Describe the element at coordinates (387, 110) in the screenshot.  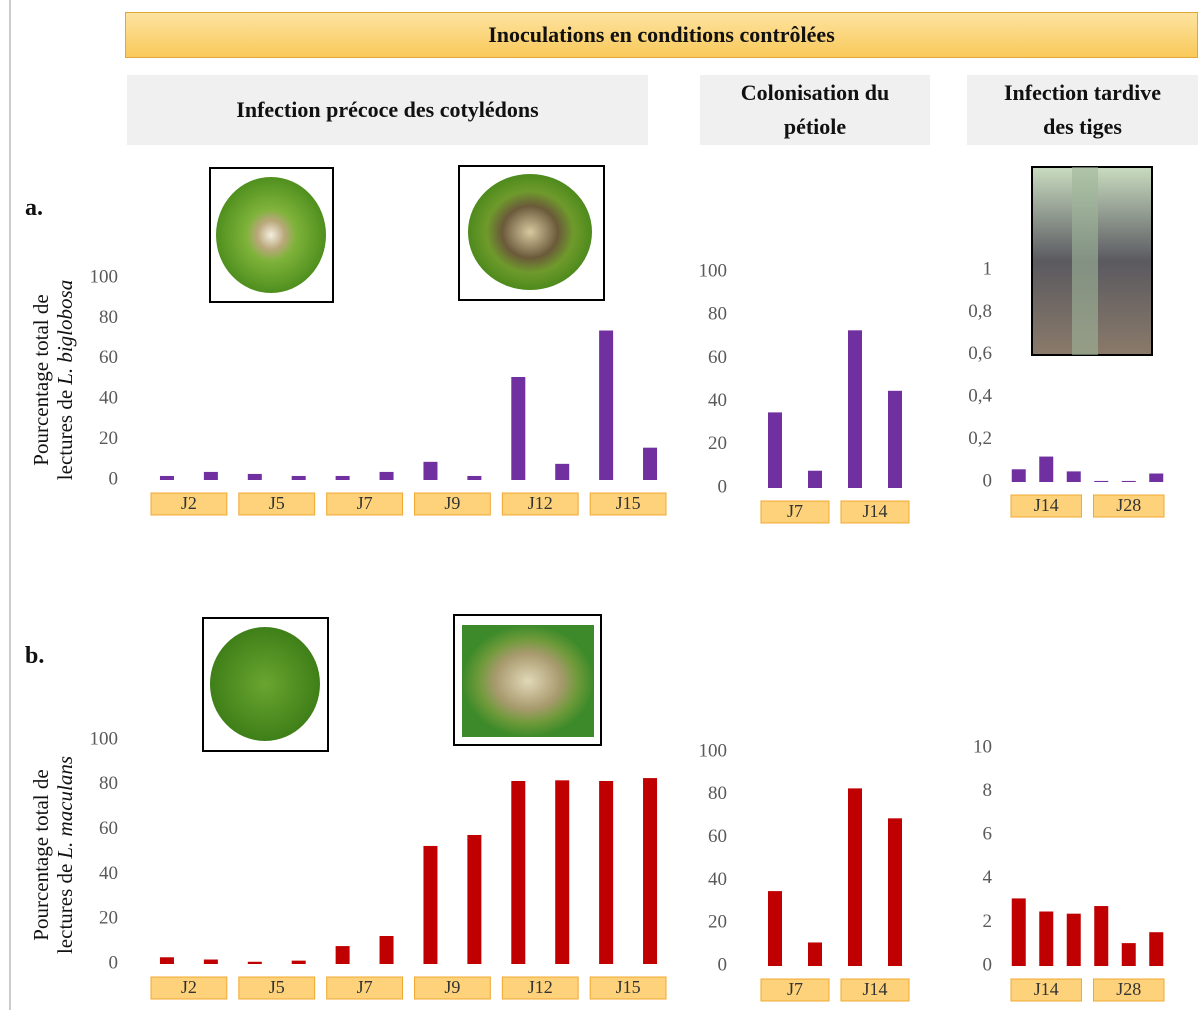
I see `section-title: Infection précoce des cotylédons` at that location.